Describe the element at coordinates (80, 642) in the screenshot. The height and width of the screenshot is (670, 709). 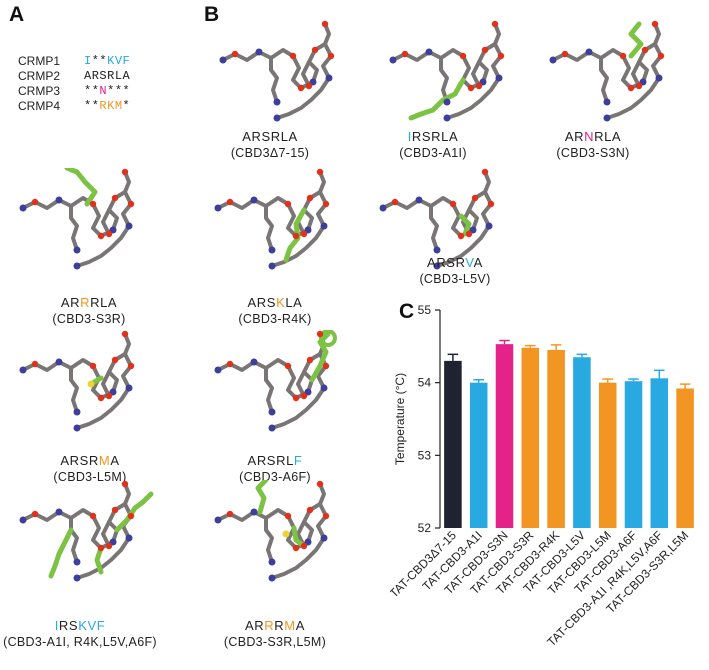
I see `structure-name: (CBD3-A1I, R4K,L5V,A6F)` at that location.